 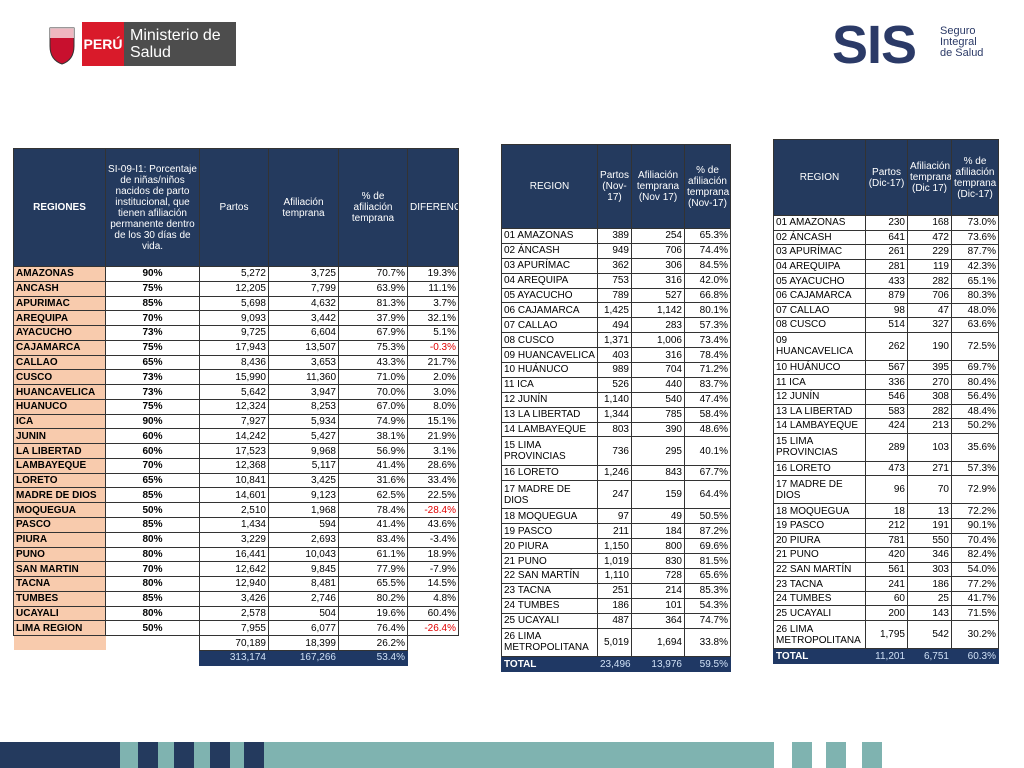 What do you see at coordinates (303, 584) in the screenshot?
I see `cell: 8,481` at bounding box center [303, 584].